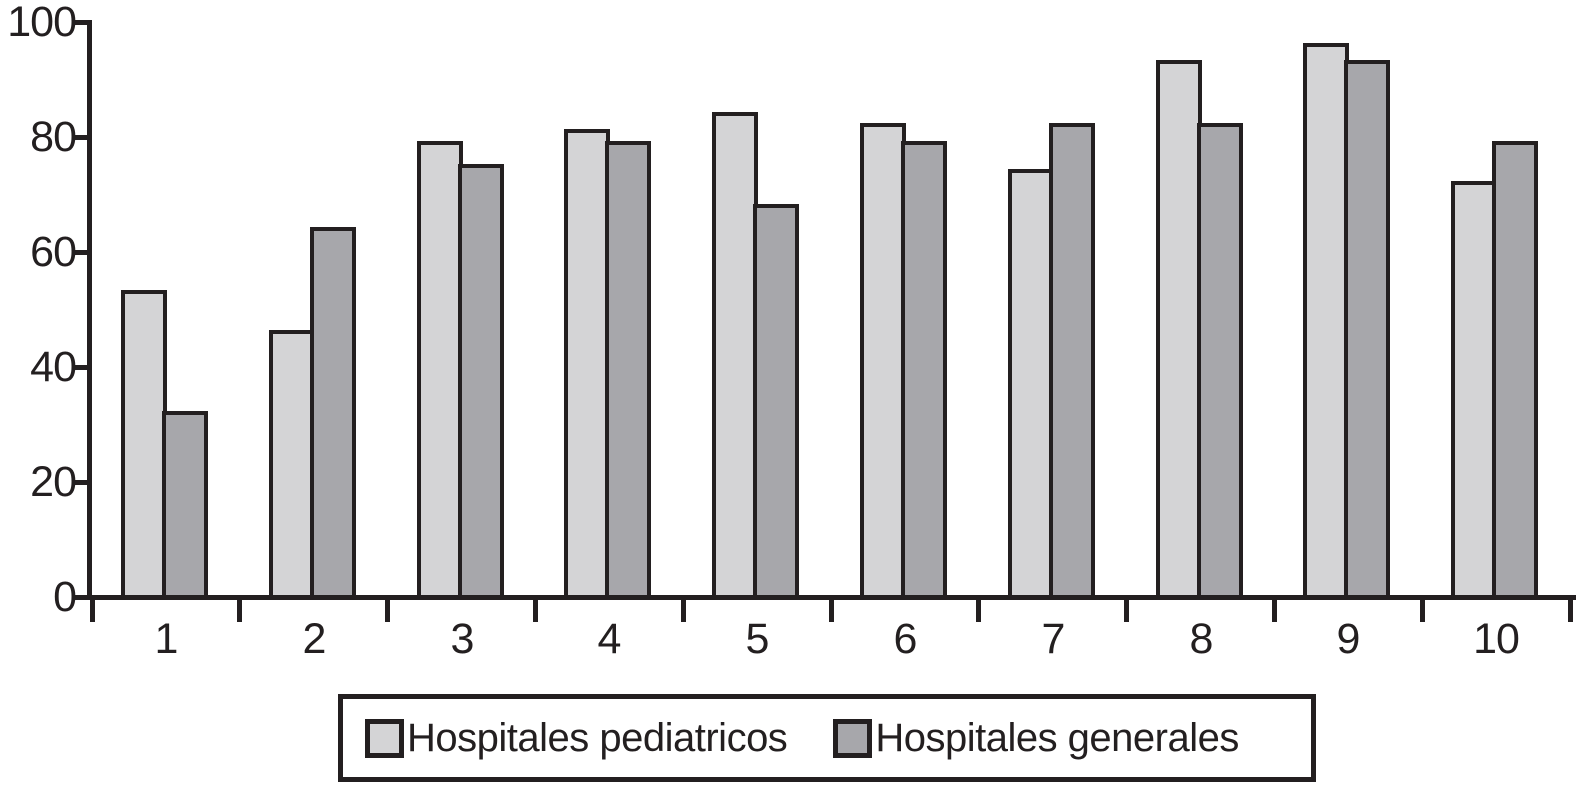 This screenshot has height=787, width=1578. Describe the element at coordinates (609, 639) in the screenshot. I see `x-category-label-4: 4` at that location.